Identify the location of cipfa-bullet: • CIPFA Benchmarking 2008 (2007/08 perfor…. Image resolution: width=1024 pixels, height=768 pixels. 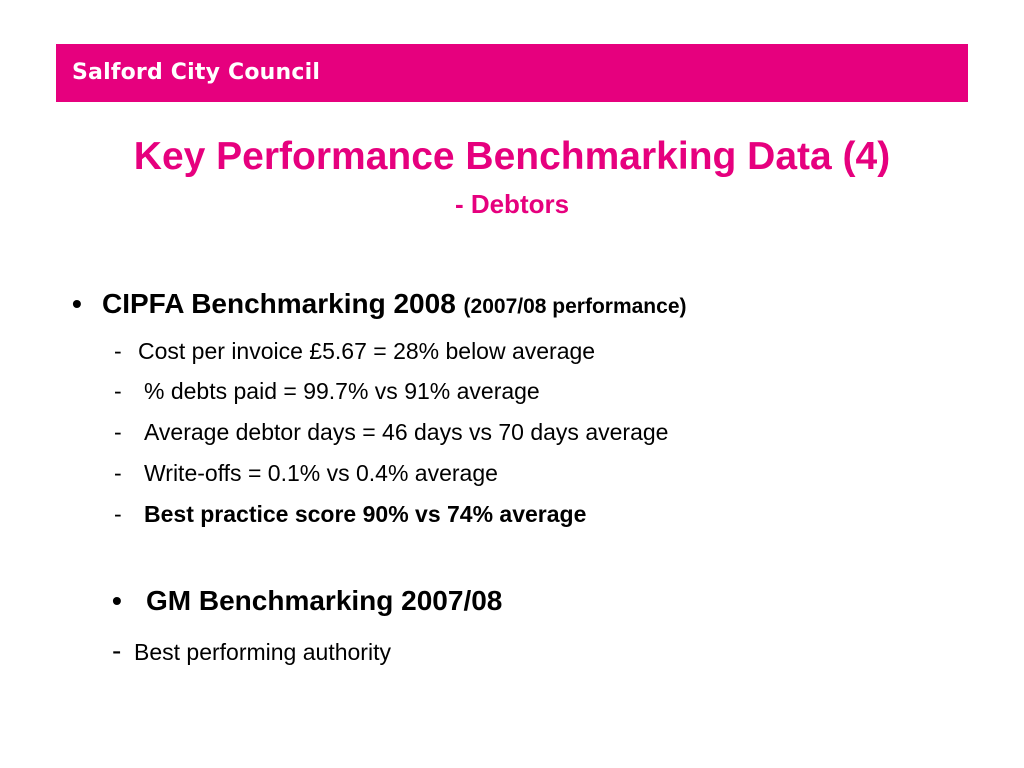
(379, 305).